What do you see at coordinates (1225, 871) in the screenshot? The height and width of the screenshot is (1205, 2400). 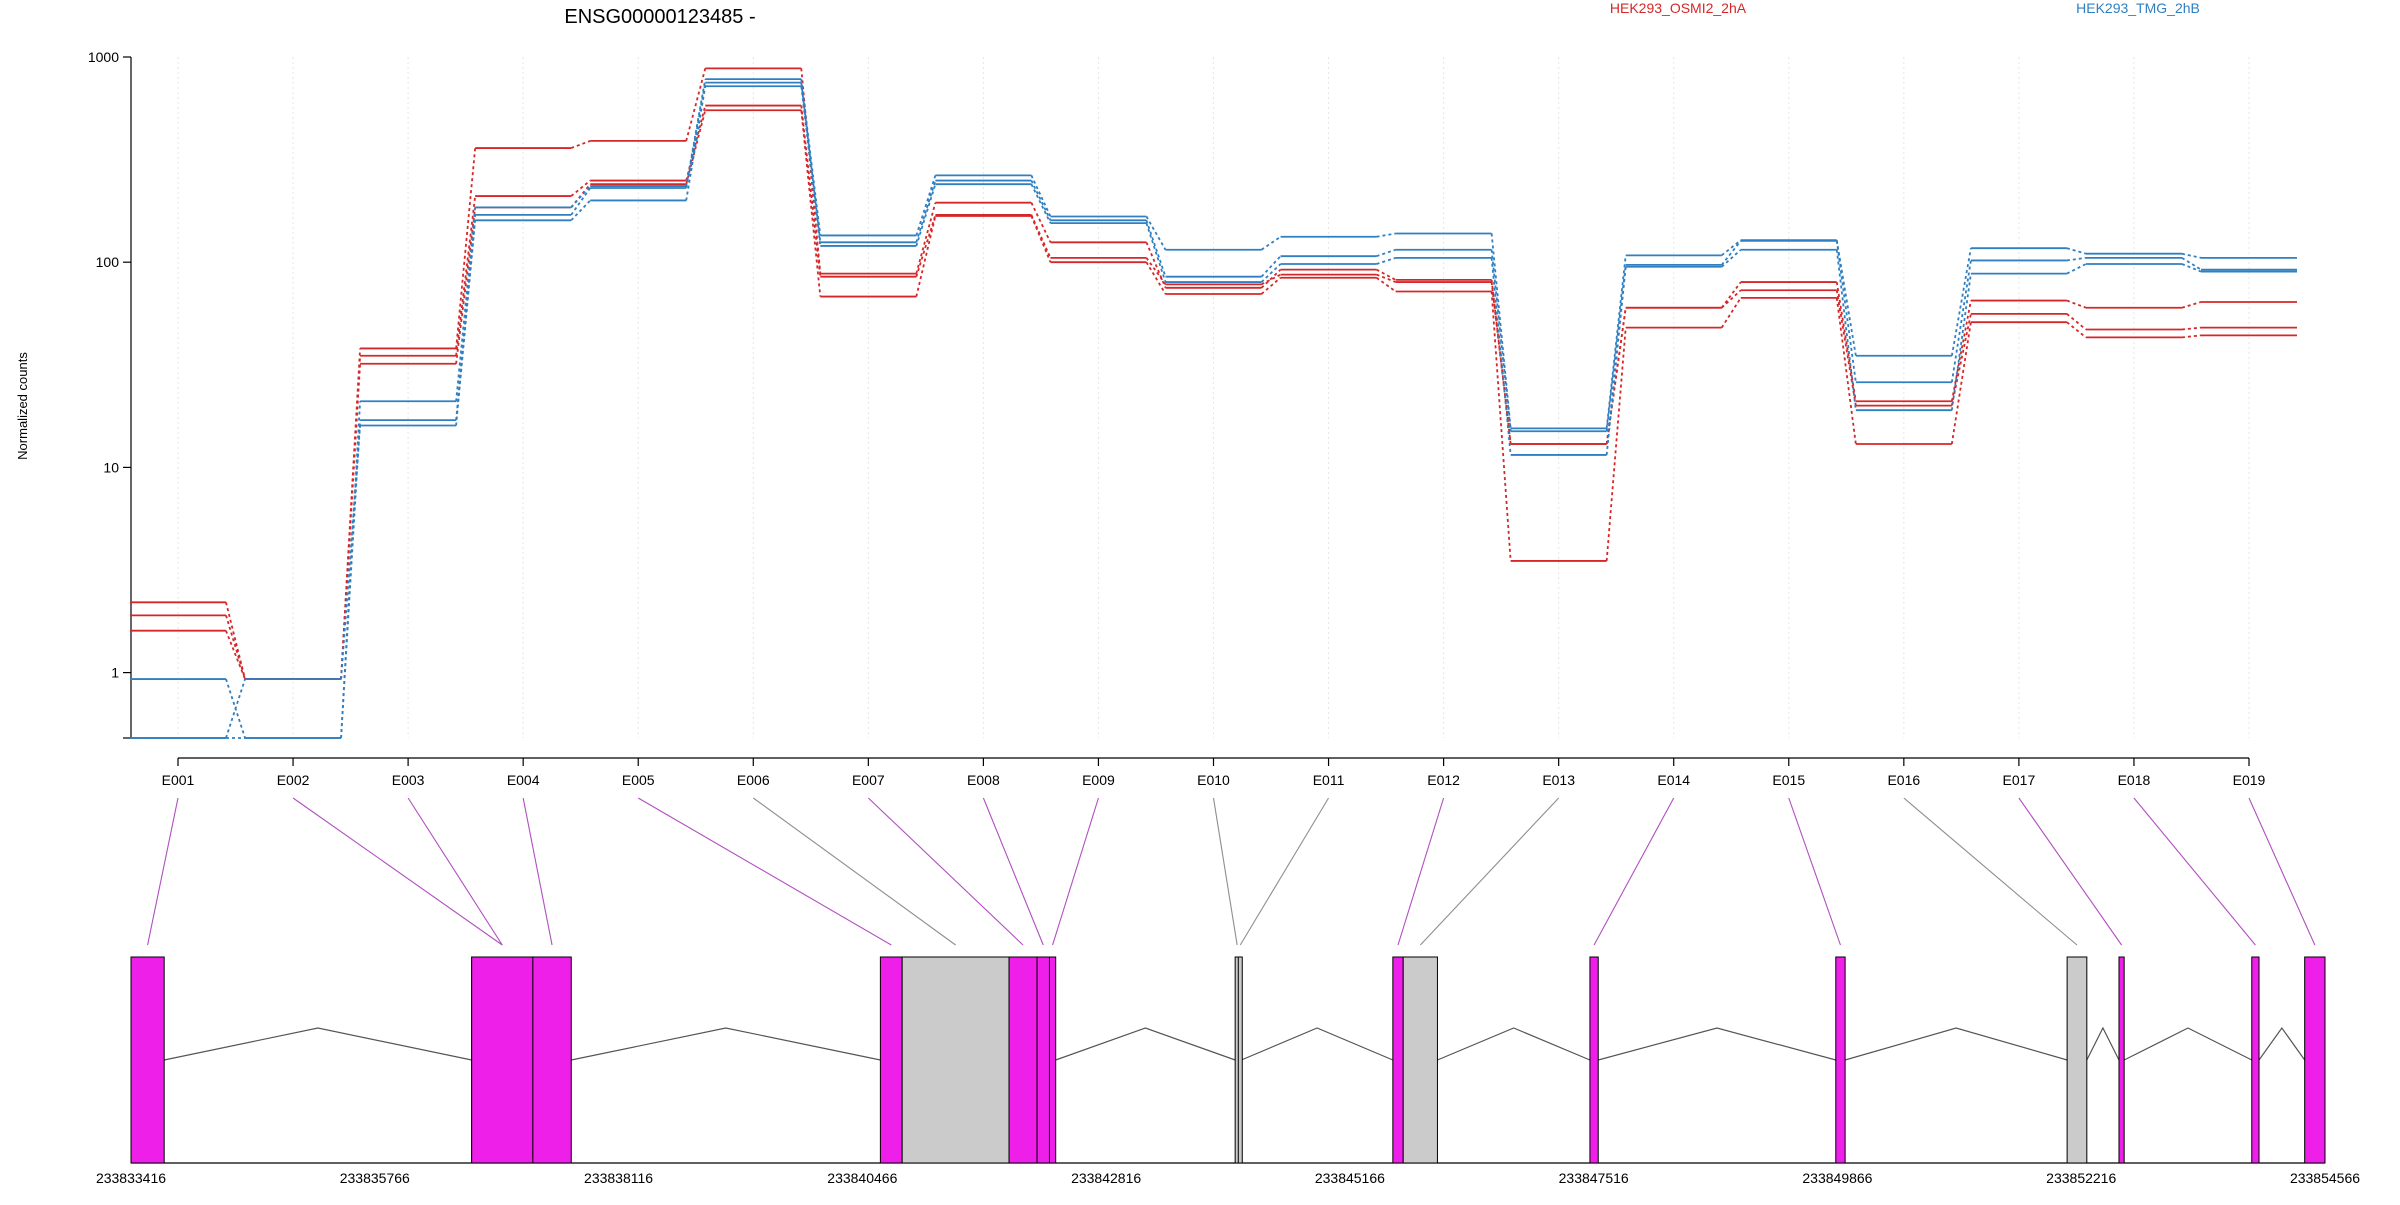 I see `connector-E010` at bounding box center [1225, 871].